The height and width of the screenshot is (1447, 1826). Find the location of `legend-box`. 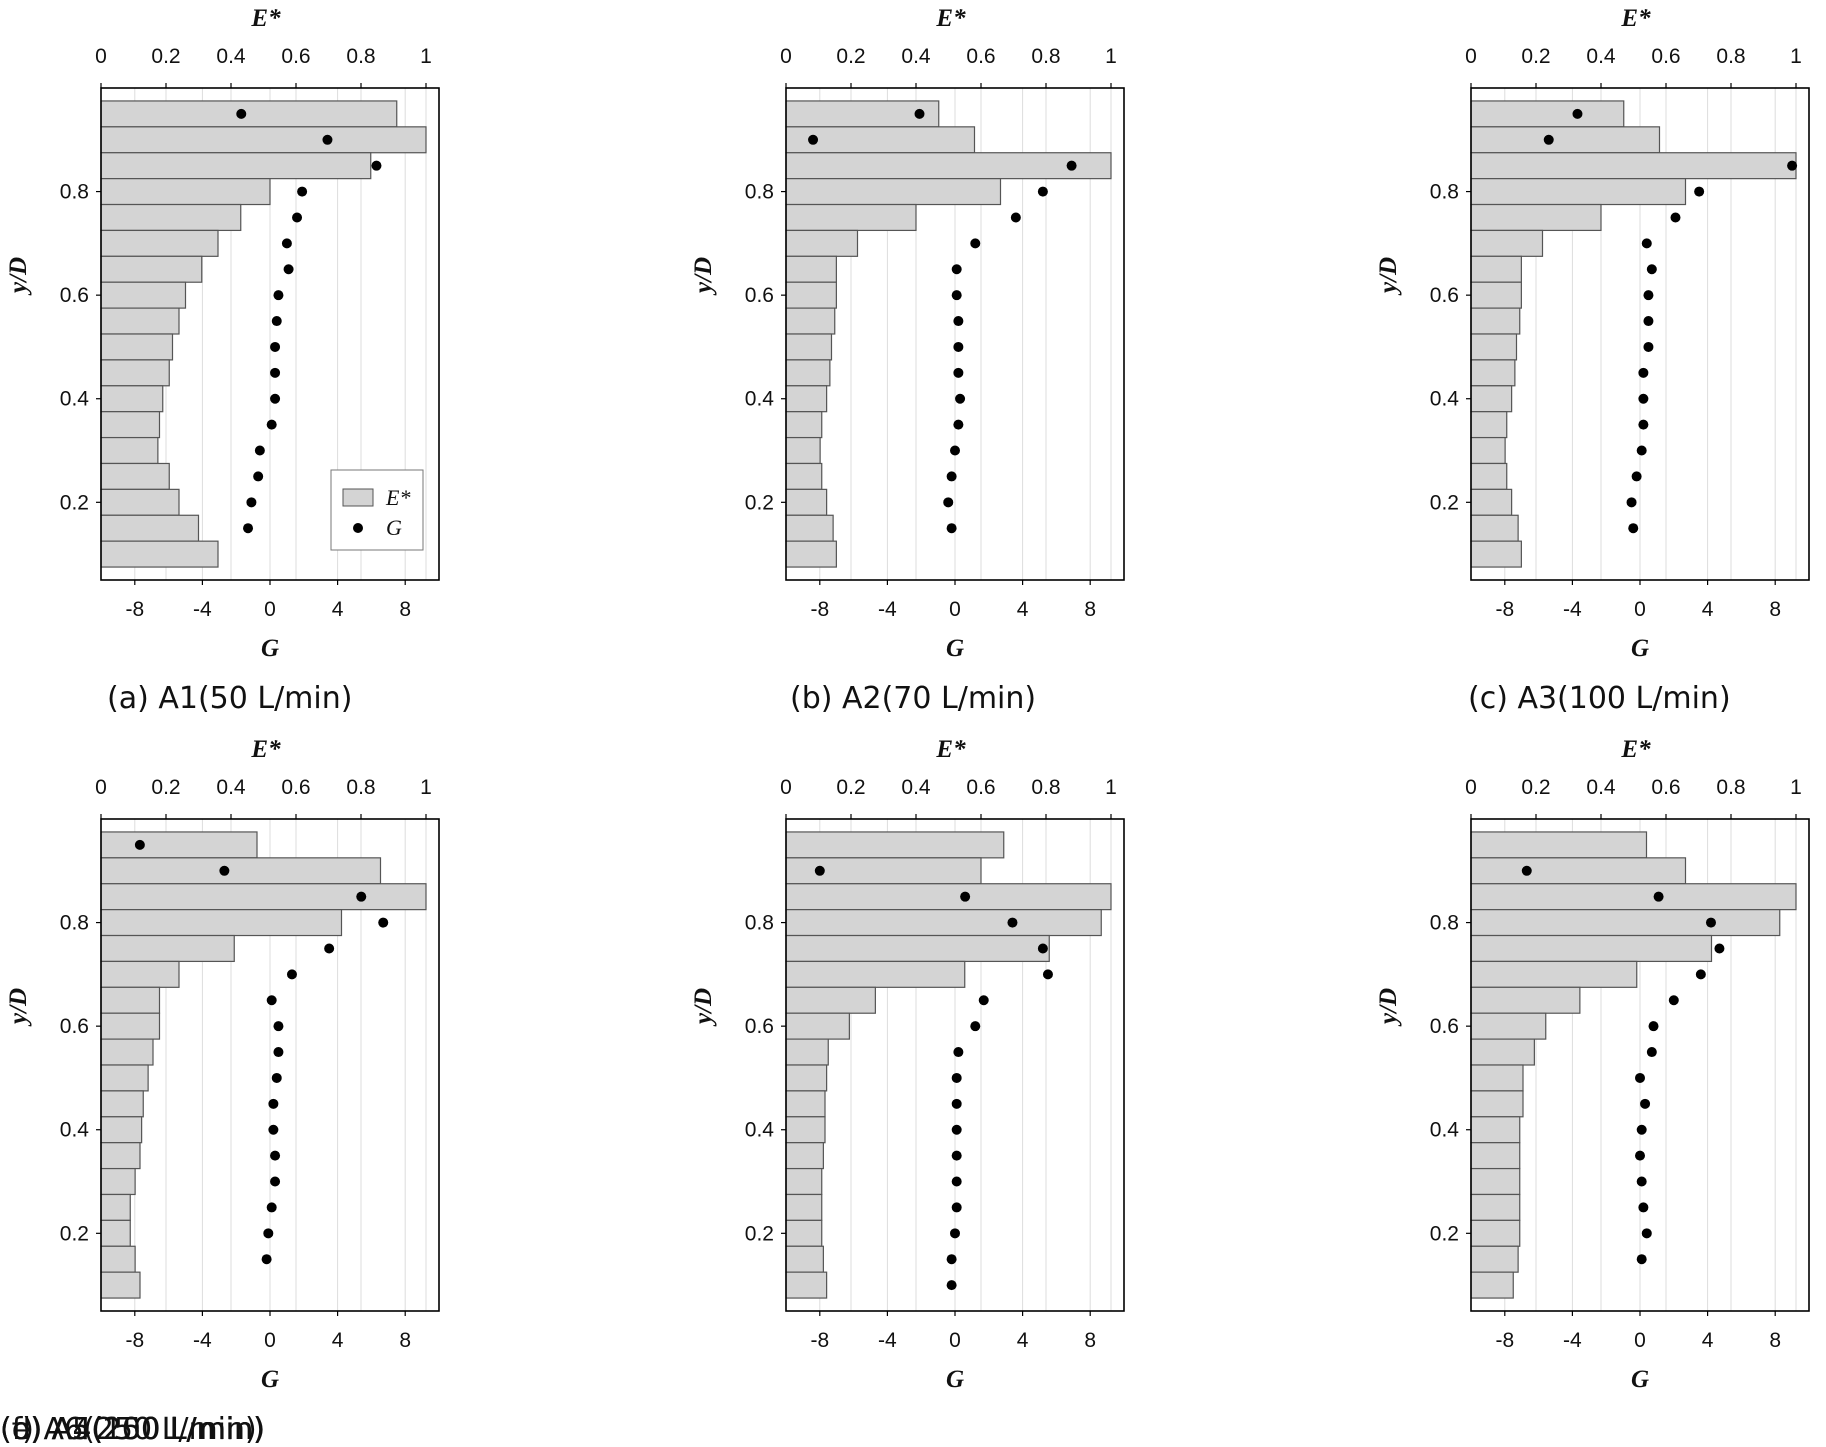

legend-box is located at coordinates (377, 510).